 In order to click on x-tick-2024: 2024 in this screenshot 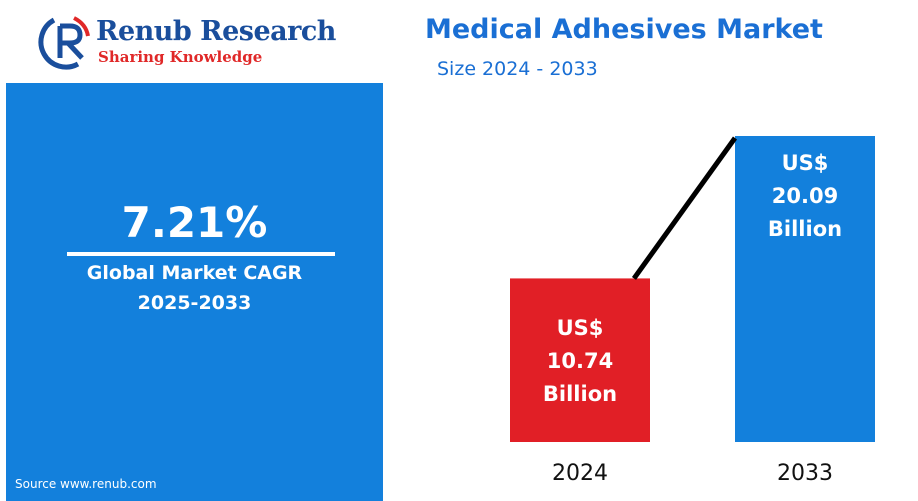, I will do `click(580, 473)`.